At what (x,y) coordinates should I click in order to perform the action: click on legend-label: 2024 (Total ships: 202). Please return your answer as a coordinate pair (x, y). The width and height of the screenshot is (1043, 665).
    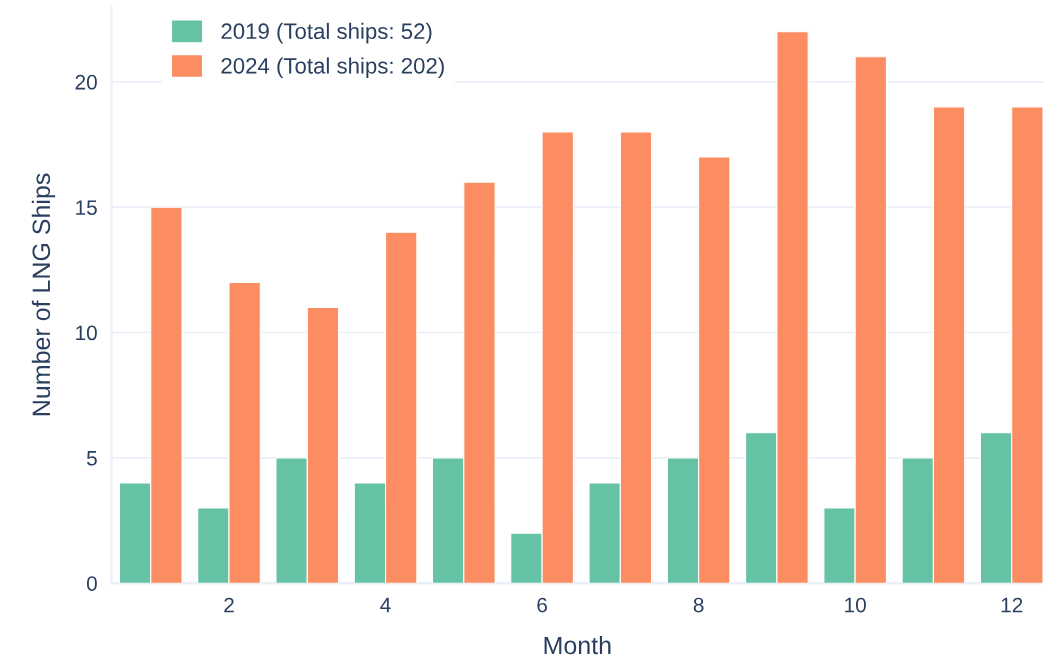
    Looking at the image, I should click on (332, 68).